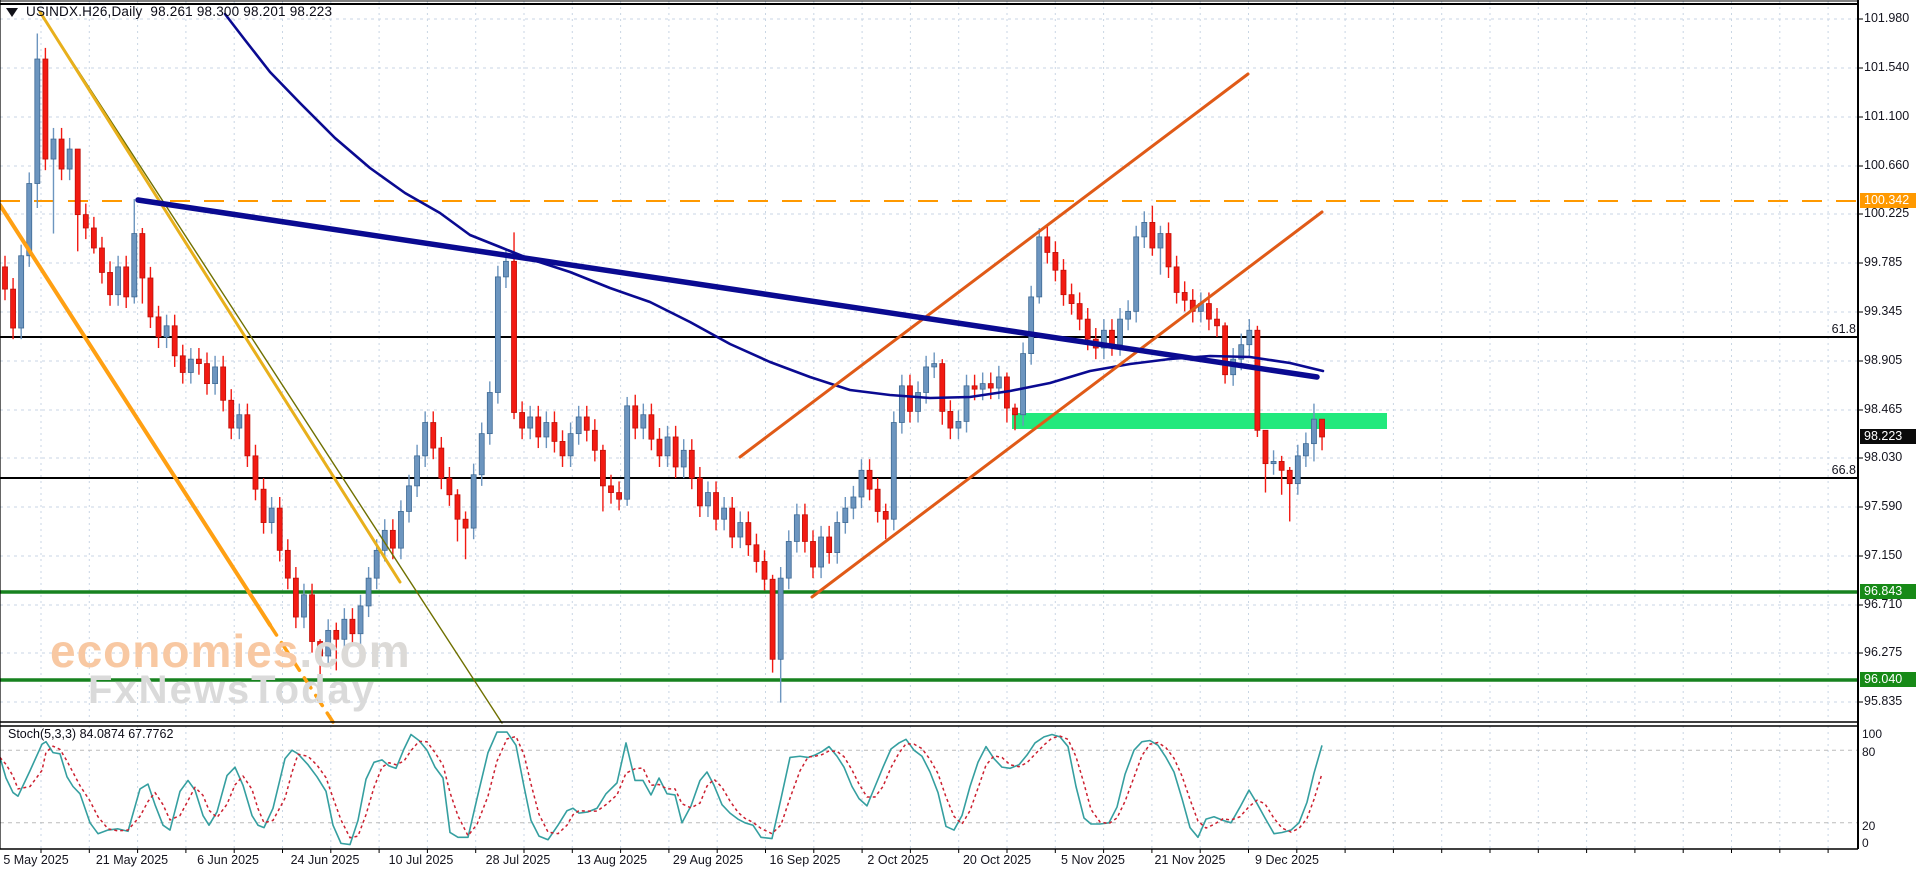  What do you see at coordinates (1883, 701) in the screenshot?
I see `price-axis-tick-label: 95.835` at bounding box center [1883, 701].